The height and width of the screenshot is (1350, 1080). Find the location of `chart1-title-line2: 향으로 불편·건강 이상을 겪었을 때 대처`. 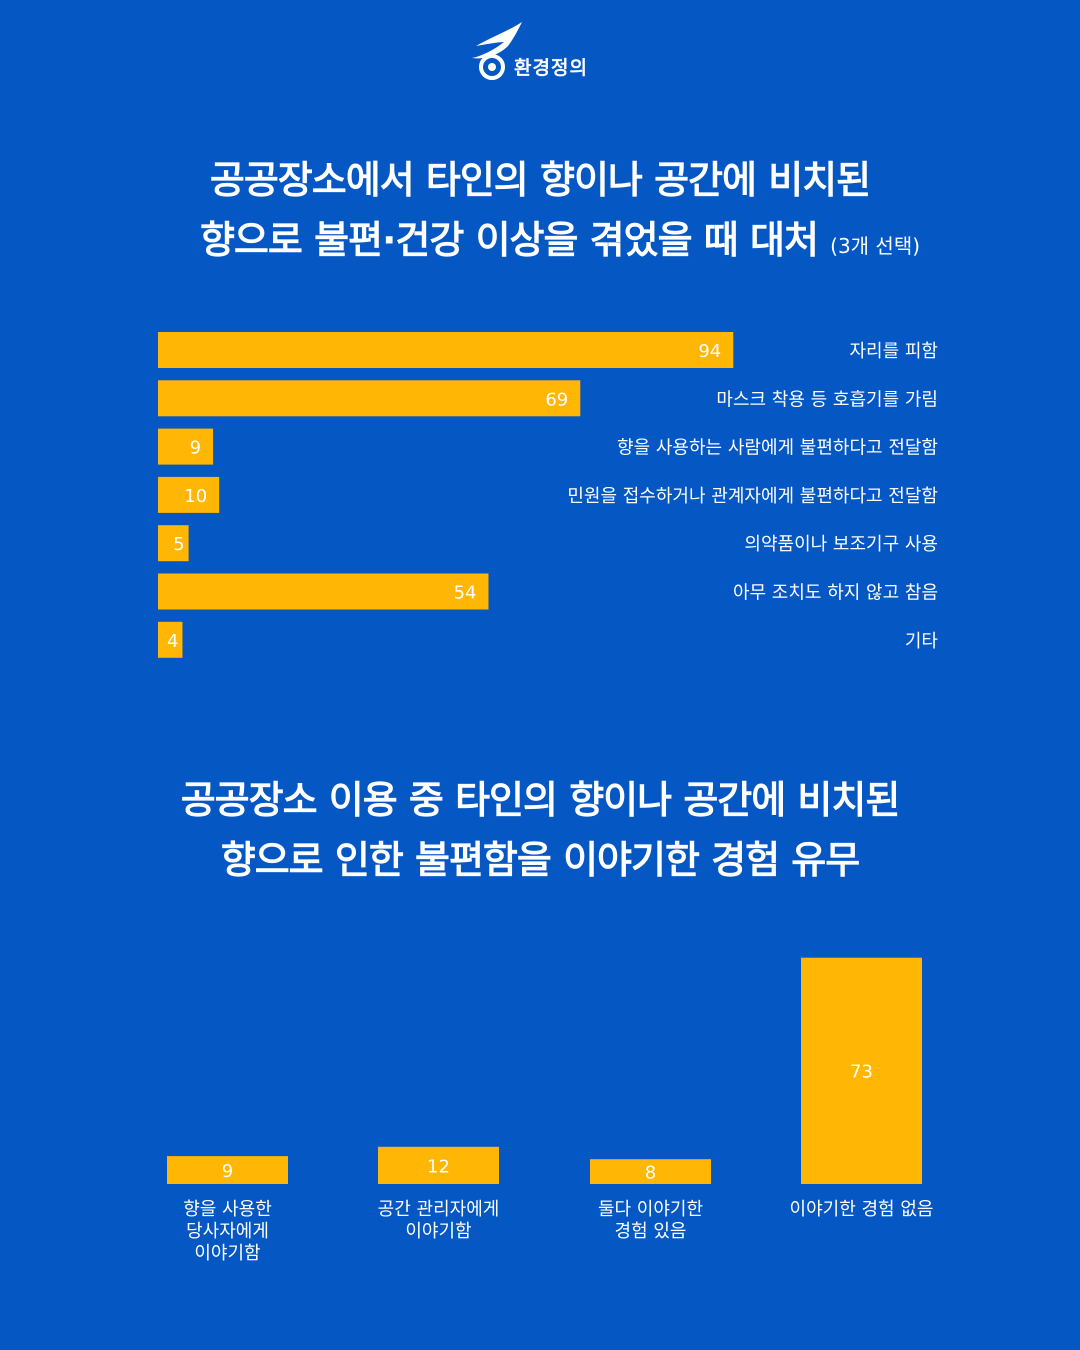

chart1-title-line2: 향으로 불편·건강 이상을 겪었을 때 대처 is located at coordinates (509, 240).